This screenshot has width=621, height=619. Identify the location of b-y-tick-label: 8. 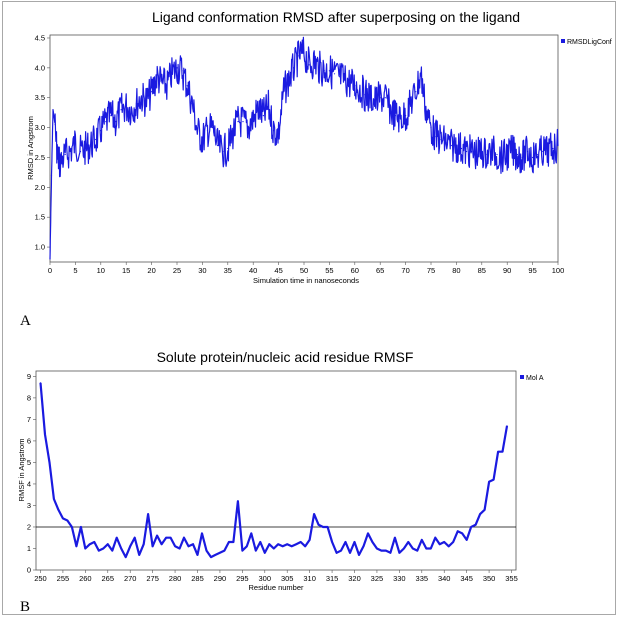
(29, 397).